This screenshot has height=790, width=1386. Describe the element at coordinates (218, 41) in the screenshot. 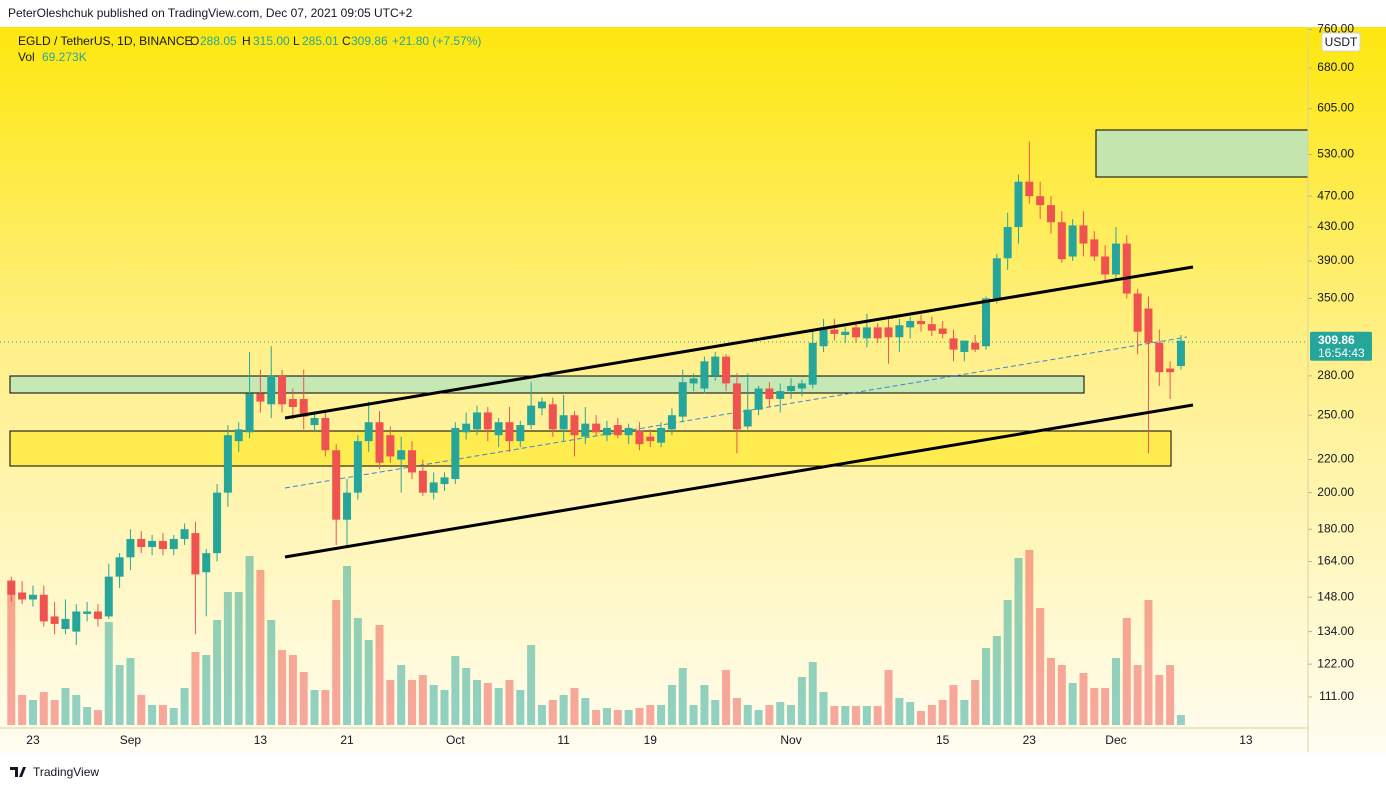

I see `ohlc-value: 288.05` at that location.